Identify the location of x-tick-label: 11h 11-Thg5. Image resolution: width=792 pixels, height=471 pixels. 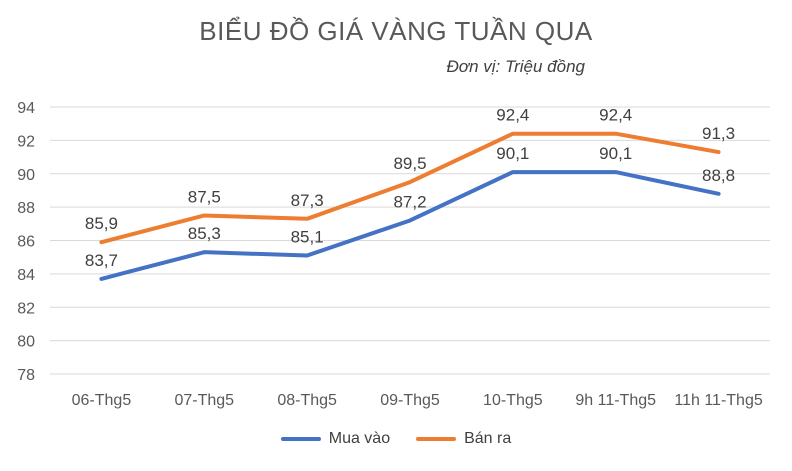
(718, 400).